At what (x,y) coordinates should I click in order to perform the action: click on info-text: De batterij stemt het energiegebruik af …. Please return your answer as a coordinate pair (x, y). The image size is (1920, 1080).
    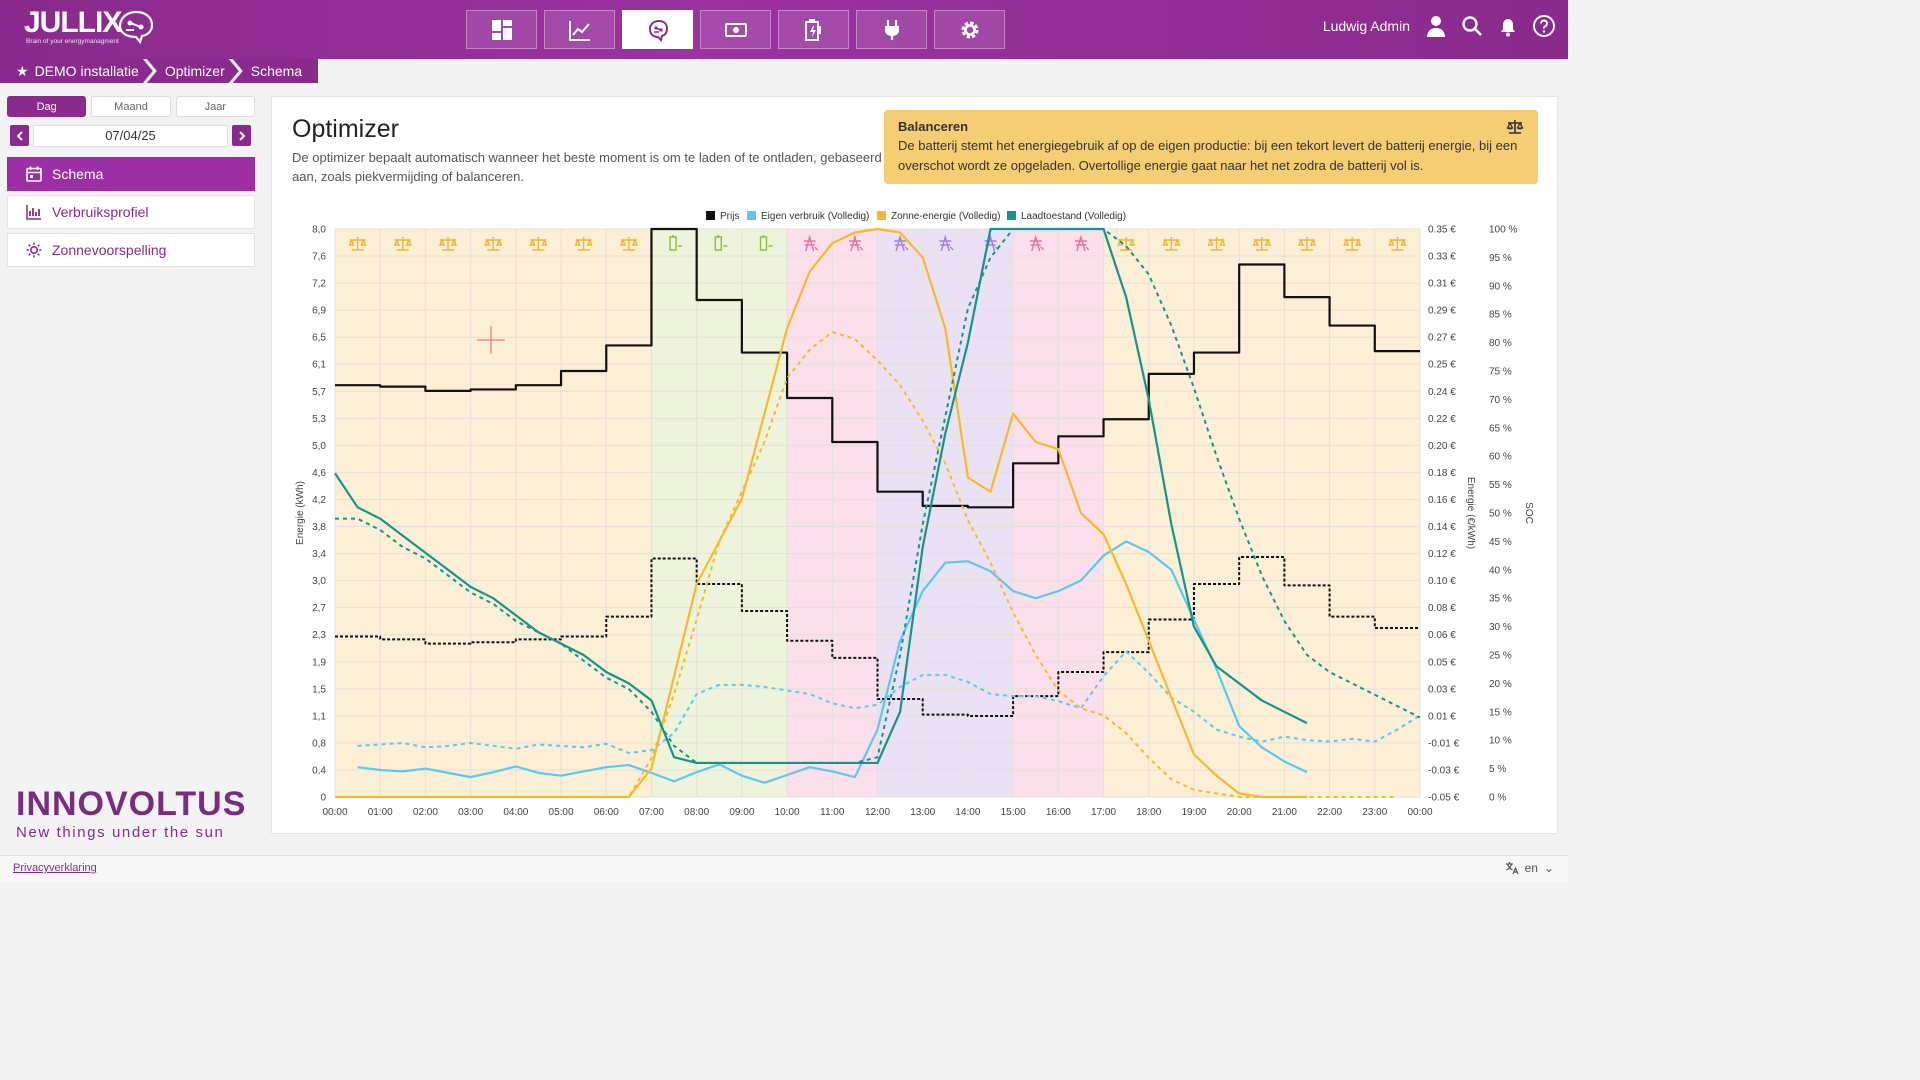
    Looking at the image, I should click on (1208, 155).